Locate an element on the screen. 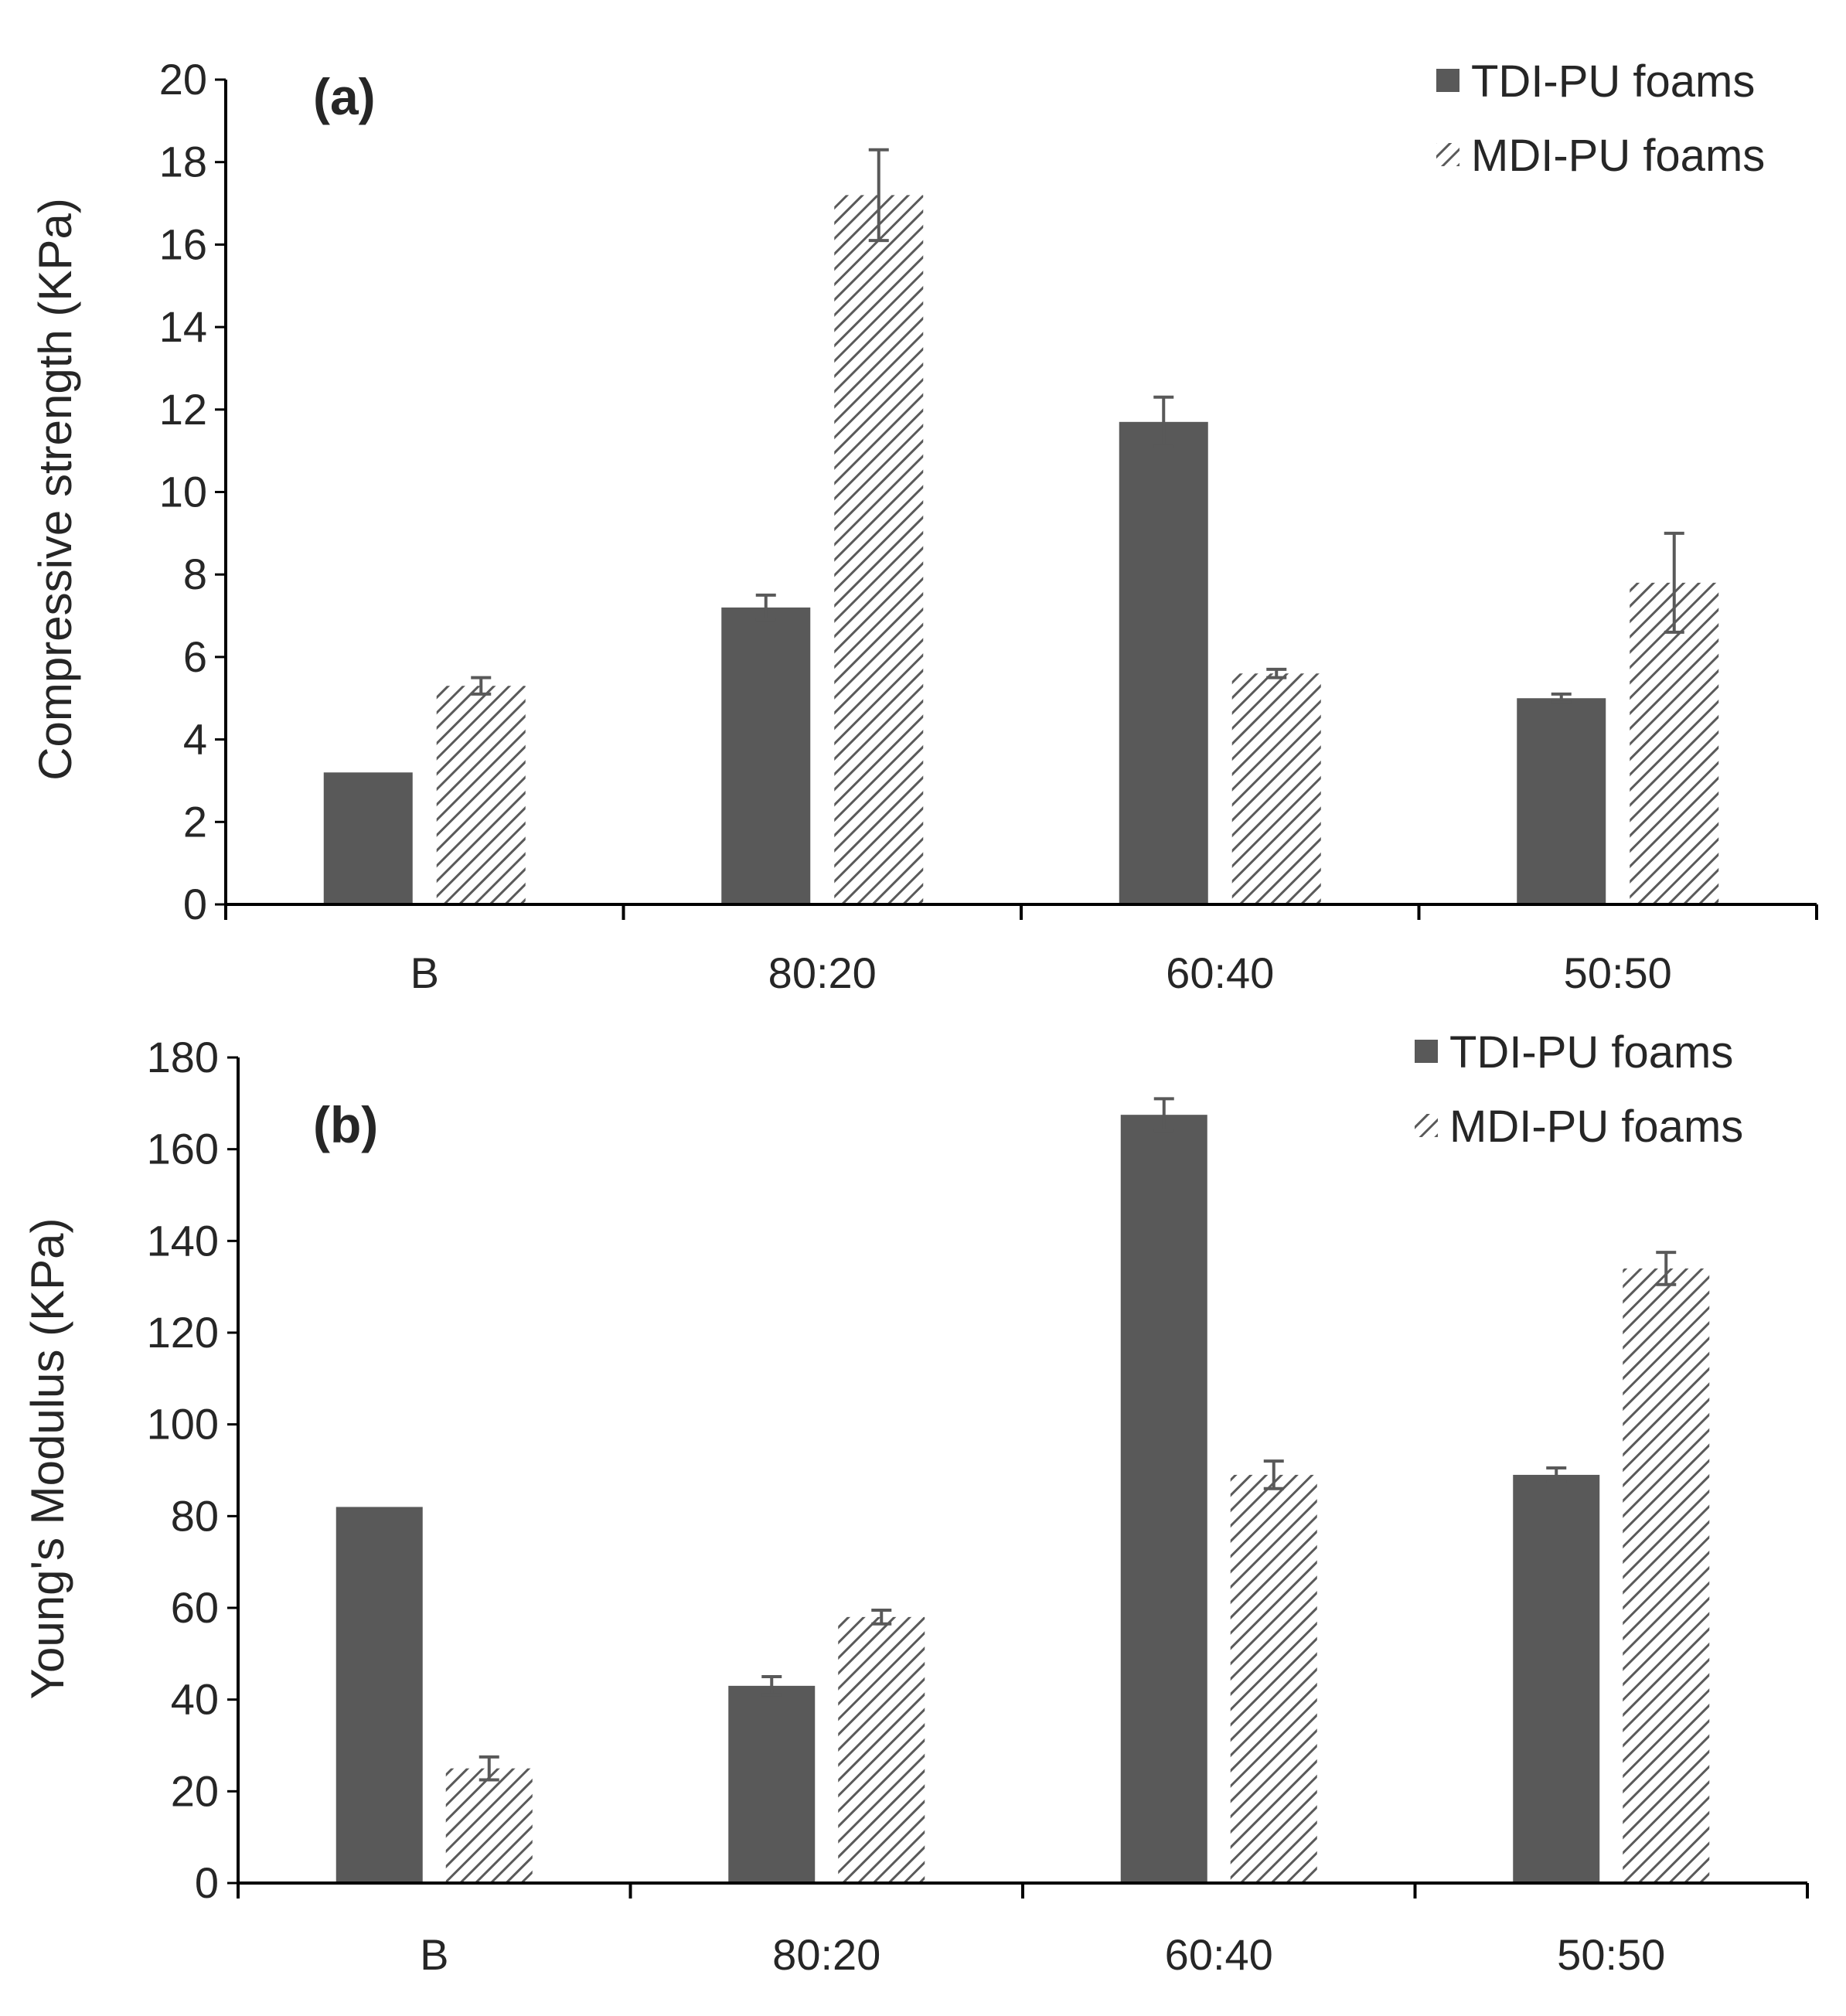  y-tick-label: 160 is located at coordinates (183, 1149).